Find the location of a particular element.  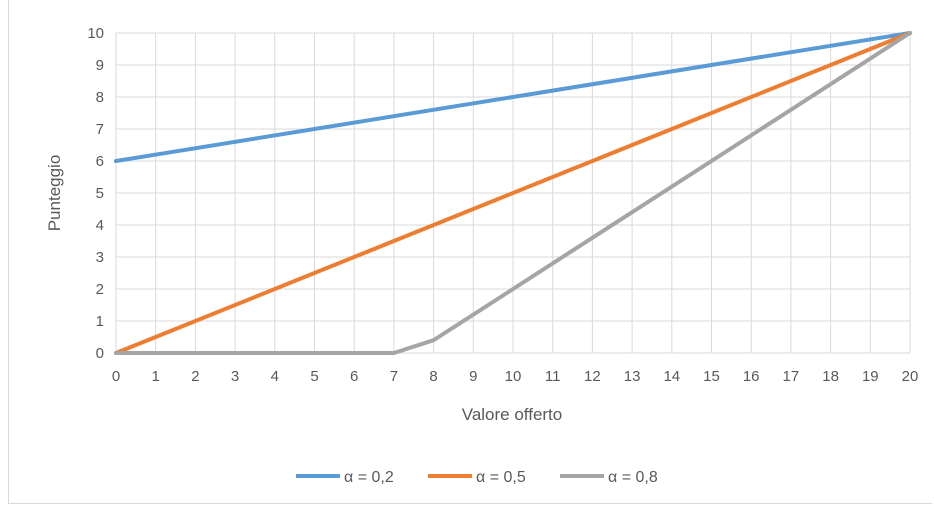

y-tick-label: 9 is located at coordinates (100, 65).